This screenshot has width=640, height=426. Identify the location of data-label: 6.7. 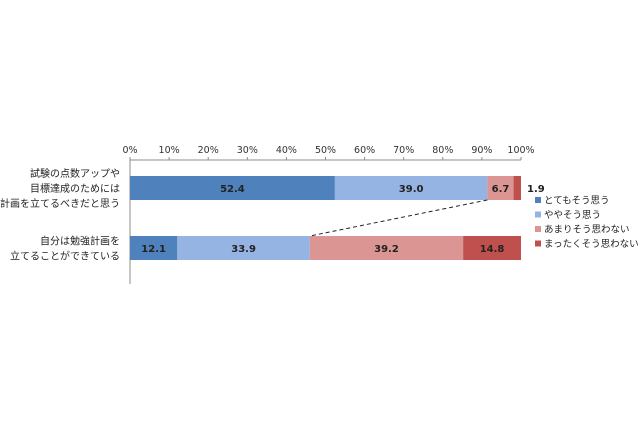
(501, 189).